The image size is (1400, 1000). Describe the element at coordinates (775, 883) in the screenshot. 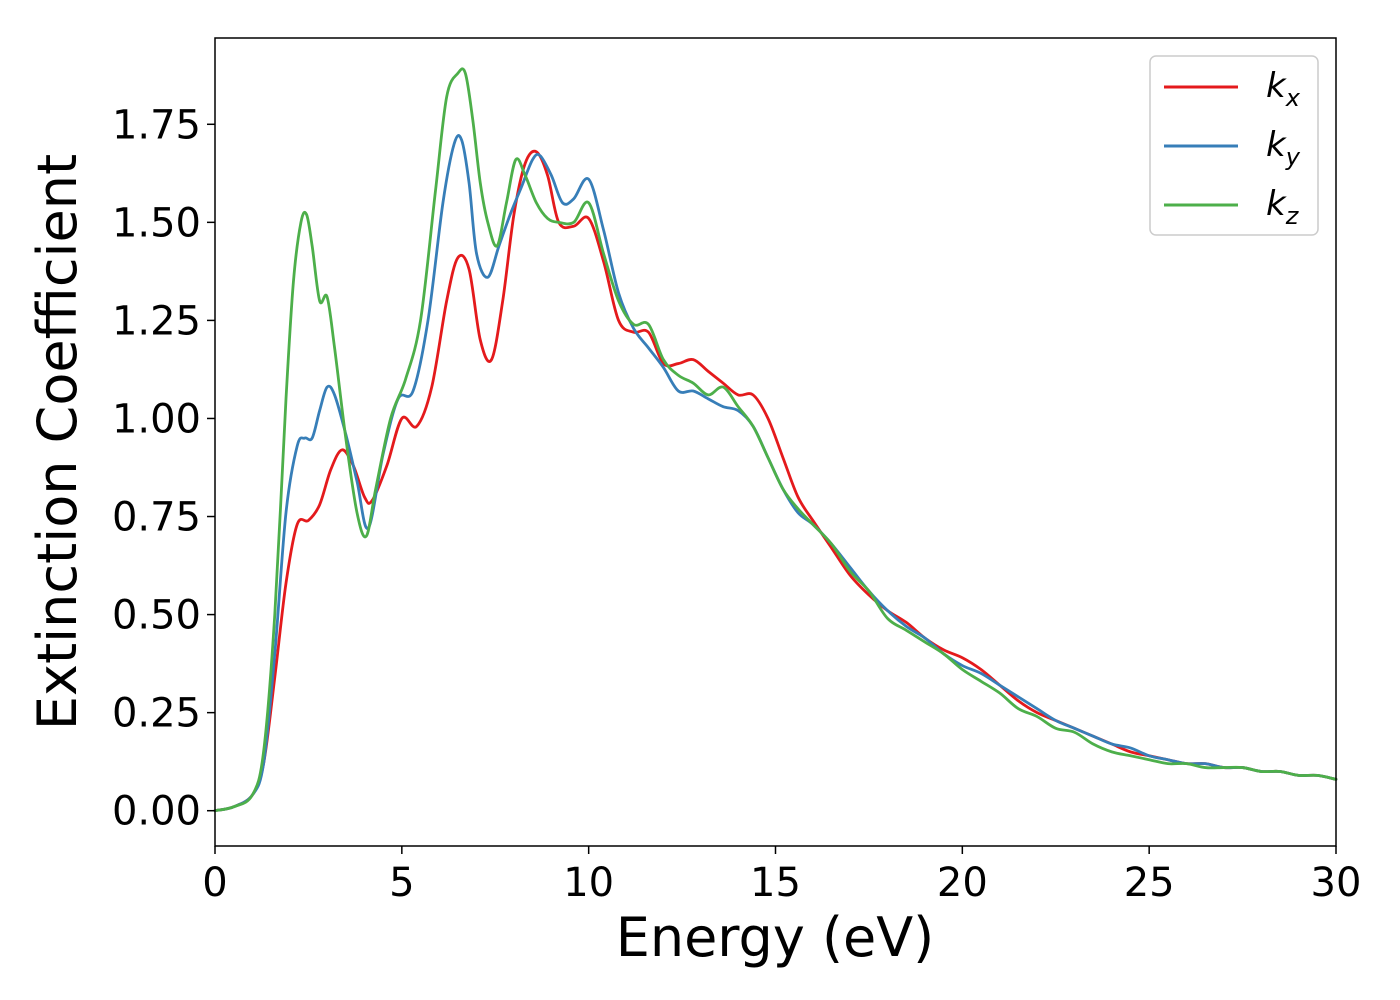

I see `x-tick-label: 15` at that location.